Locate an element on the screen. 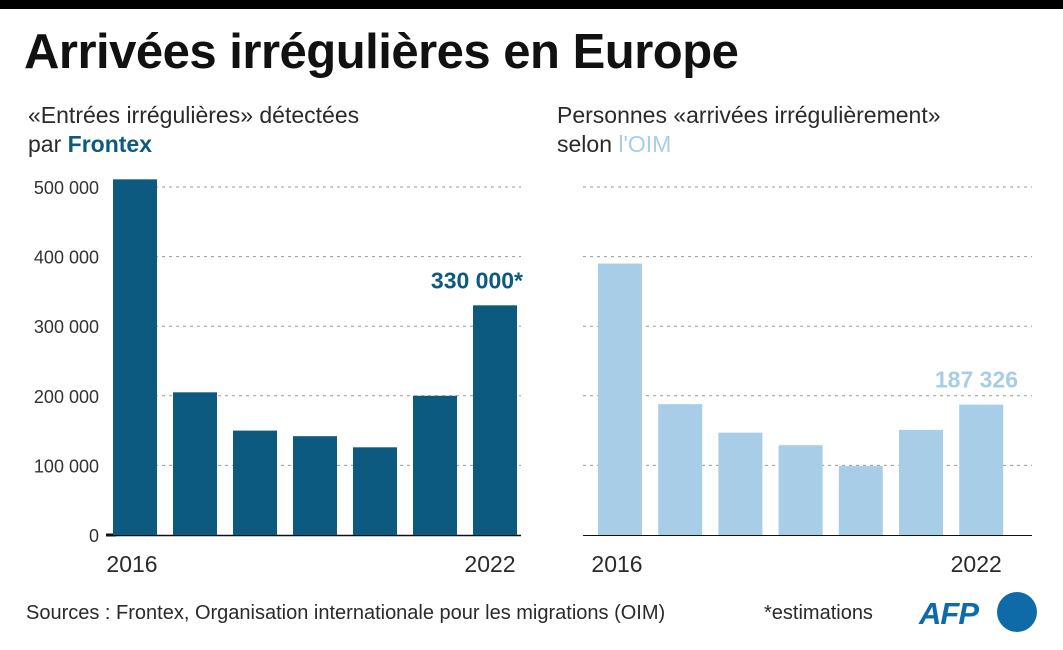 This screenshot has height=650, width=1063. top-bar is located at coordinates (531, 4).